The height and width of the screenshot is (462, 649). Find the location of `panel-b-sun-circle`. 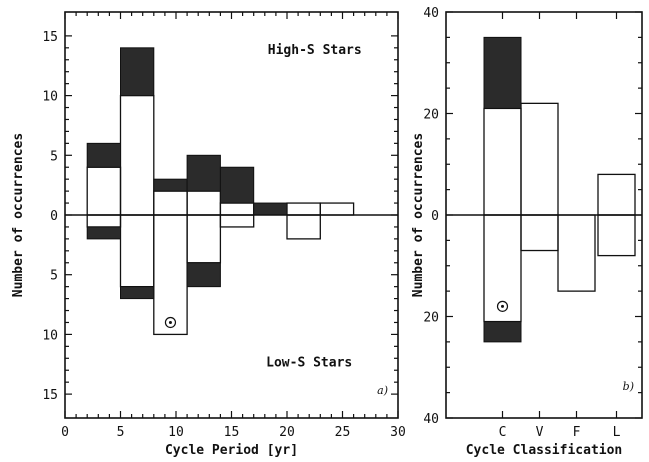

panel-b-sun-circle is located at coordinates (502, 306).